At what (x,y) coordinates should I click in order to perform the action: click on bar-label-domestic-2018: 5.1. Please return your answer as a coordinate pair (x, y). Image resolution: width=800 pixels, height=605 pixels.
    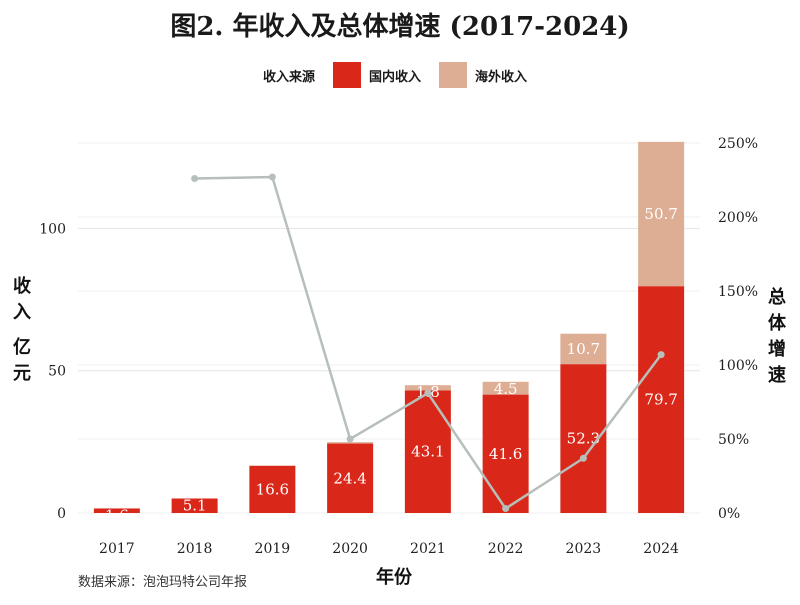
    Looking at the image, I should click on (195, 505).